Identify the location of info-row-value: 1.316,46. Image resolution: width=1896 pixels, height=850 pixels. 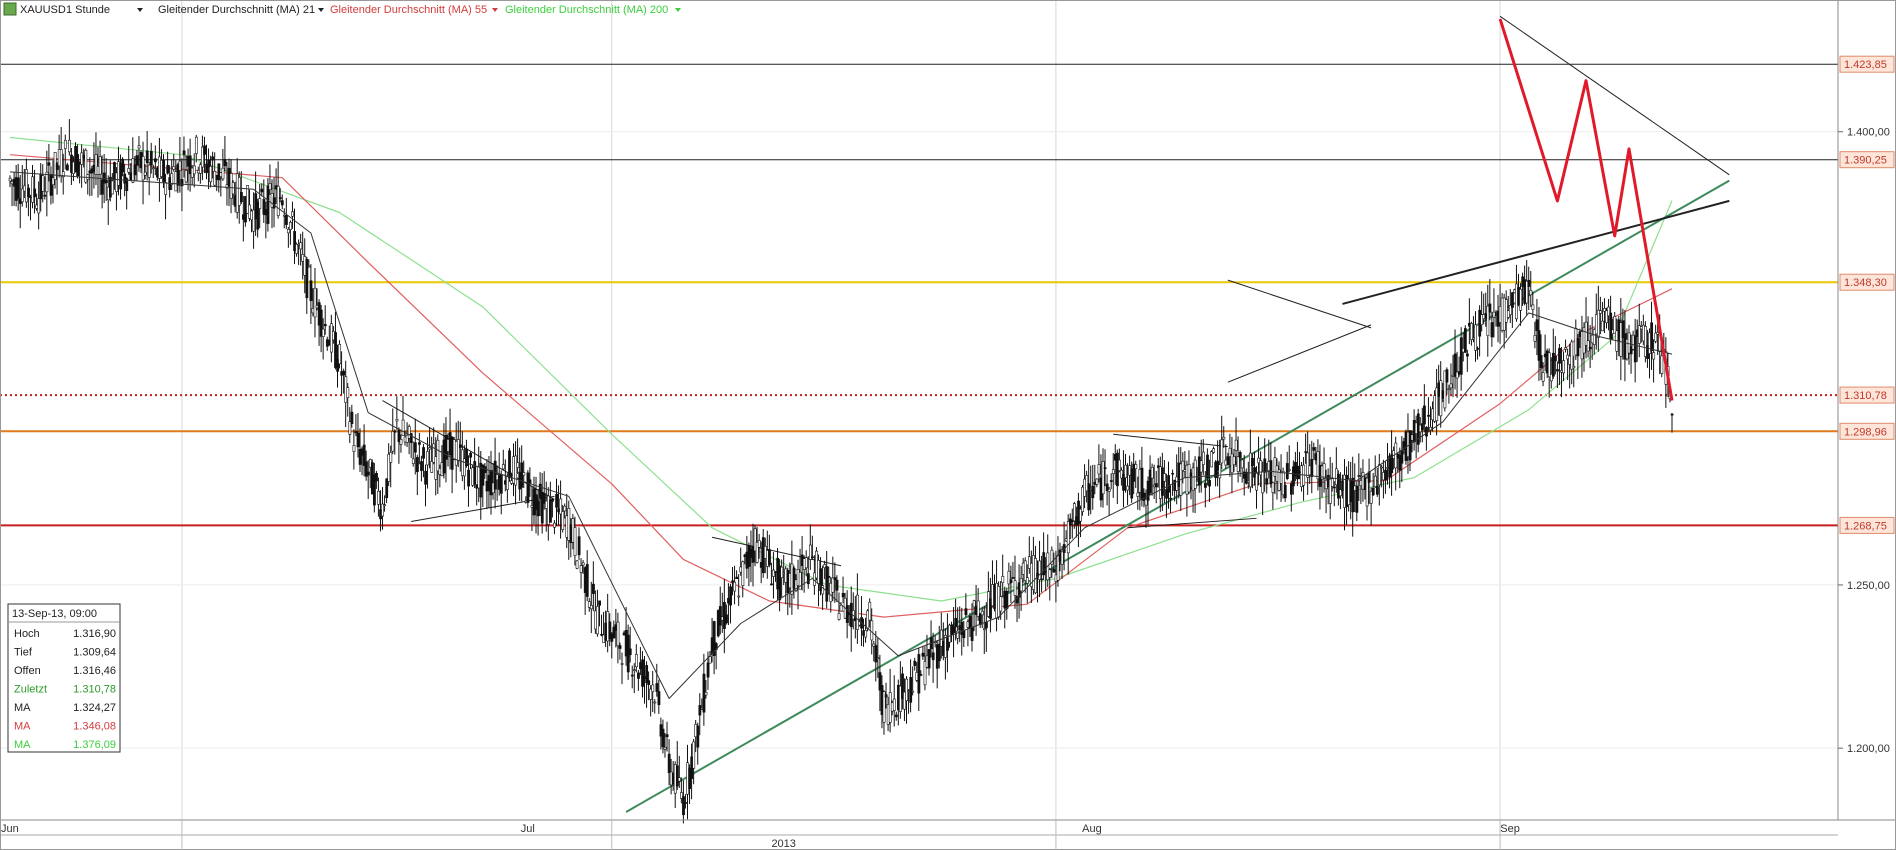
(94, 671).